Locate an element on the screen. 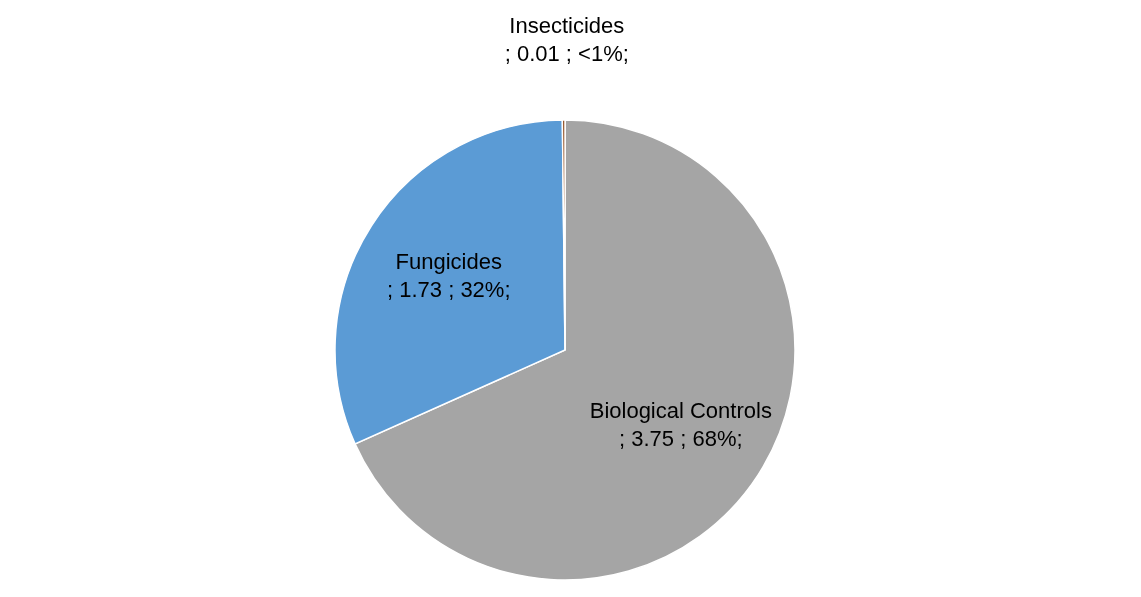 The height and width of the screenshot is (597, 1141). slice-label: Insecticides is located at coordinates (567, 26).